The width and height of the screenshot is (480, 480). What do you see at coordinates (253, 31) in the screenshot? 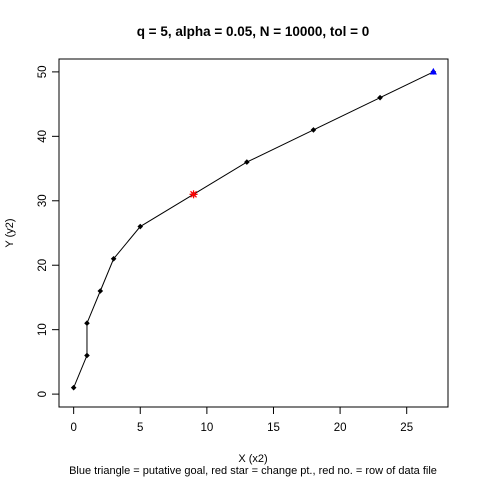
I see `chart-title: q = 5, alpha = 0.05, N = 10000, tol = 0` at bounding box center [253, 31].